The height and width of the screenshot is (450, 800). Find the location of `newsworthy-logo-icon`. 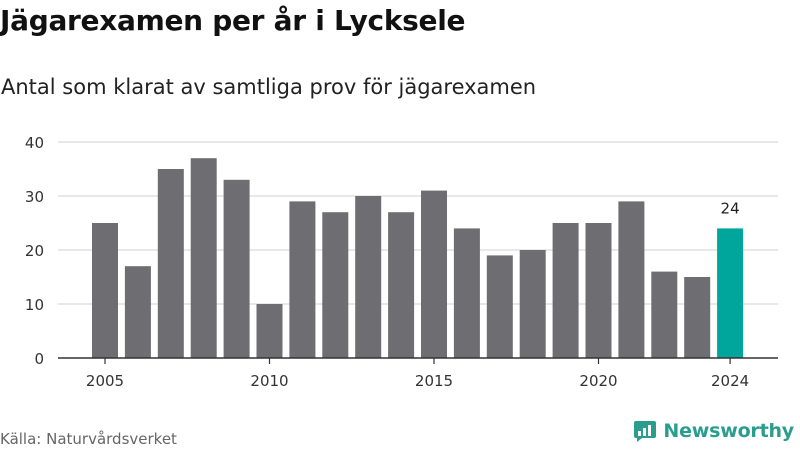

newsworthy-logo-icon is located at coordinates (645, 431).